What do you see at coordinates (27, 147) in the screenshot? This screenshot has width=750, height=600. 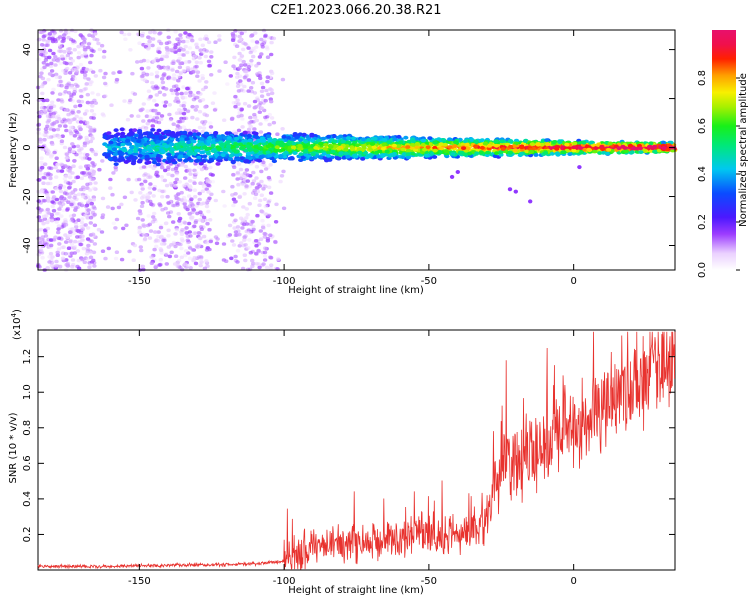 I see `y-tick-label: 0` at bounding box center [27, 147].